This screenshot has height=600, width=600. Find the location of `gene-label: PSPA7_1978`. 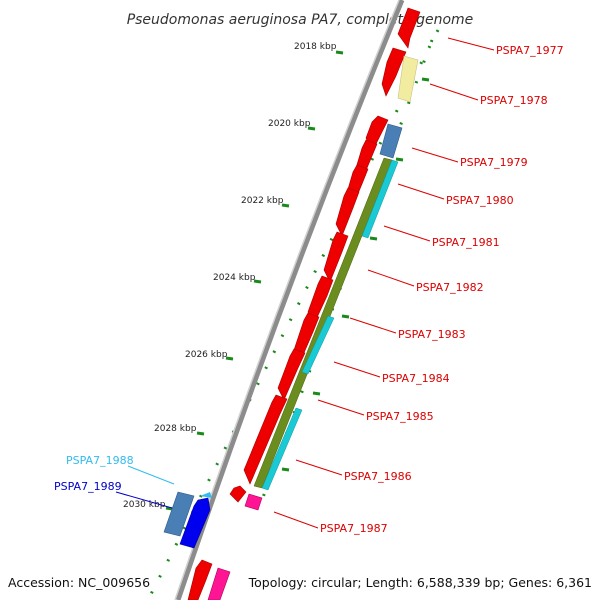

gene-label: PSPA7_1978 is located at coordinates (514, 100).